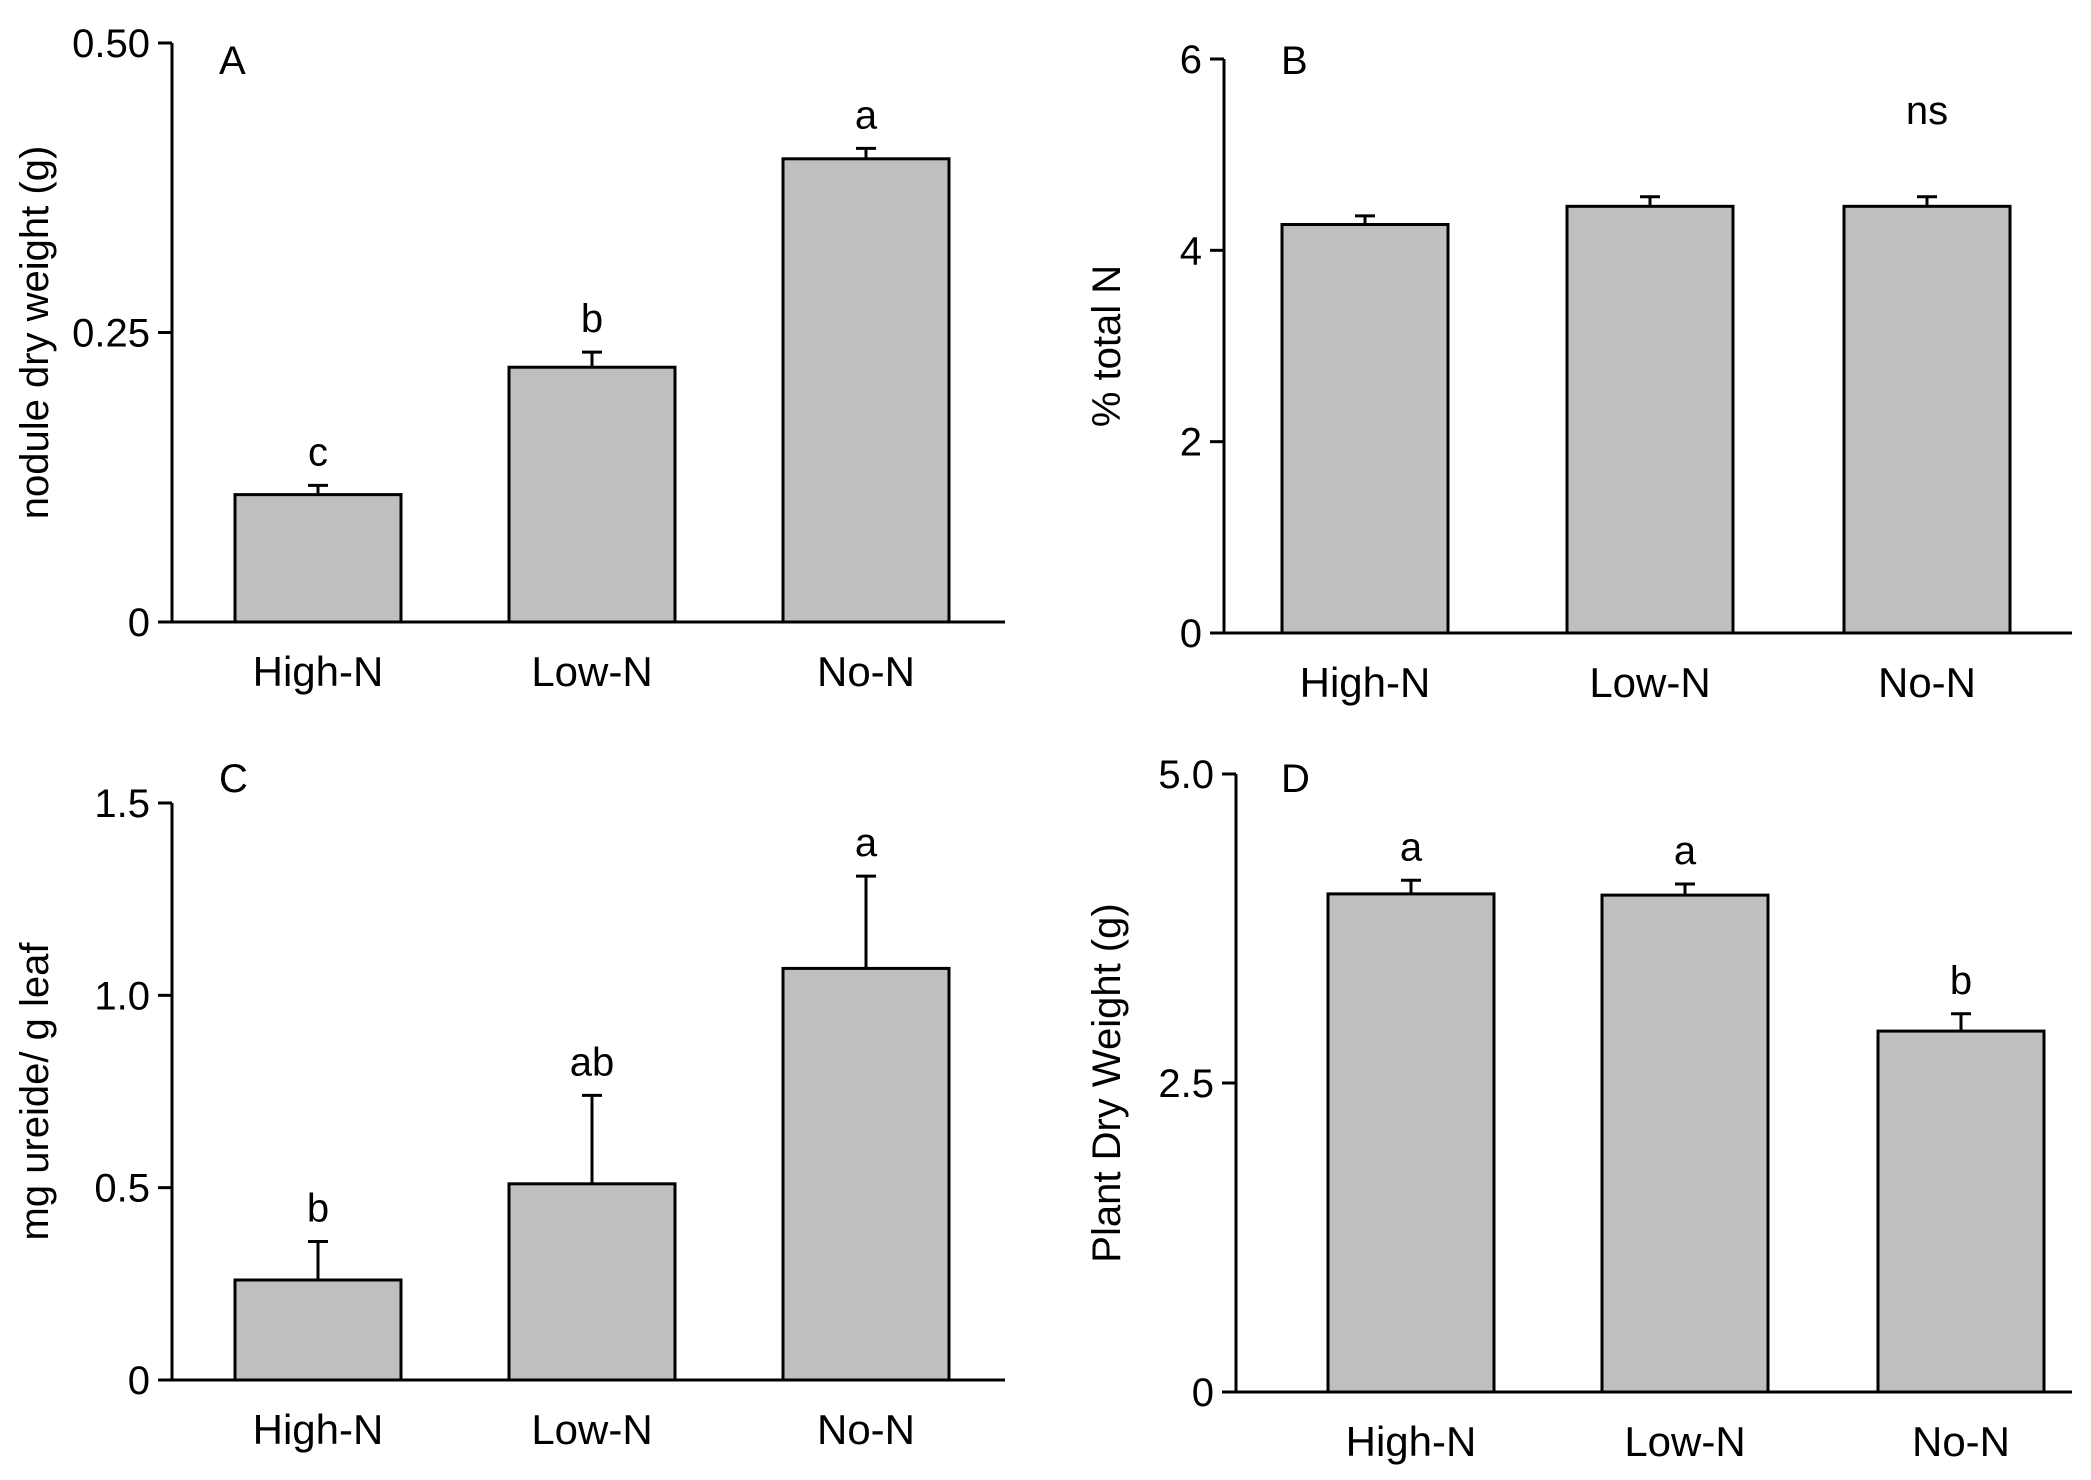  Describe the element at coordinates (122, 1189) in the screenshot. I see `y-tick-label: 0.5` at that location.